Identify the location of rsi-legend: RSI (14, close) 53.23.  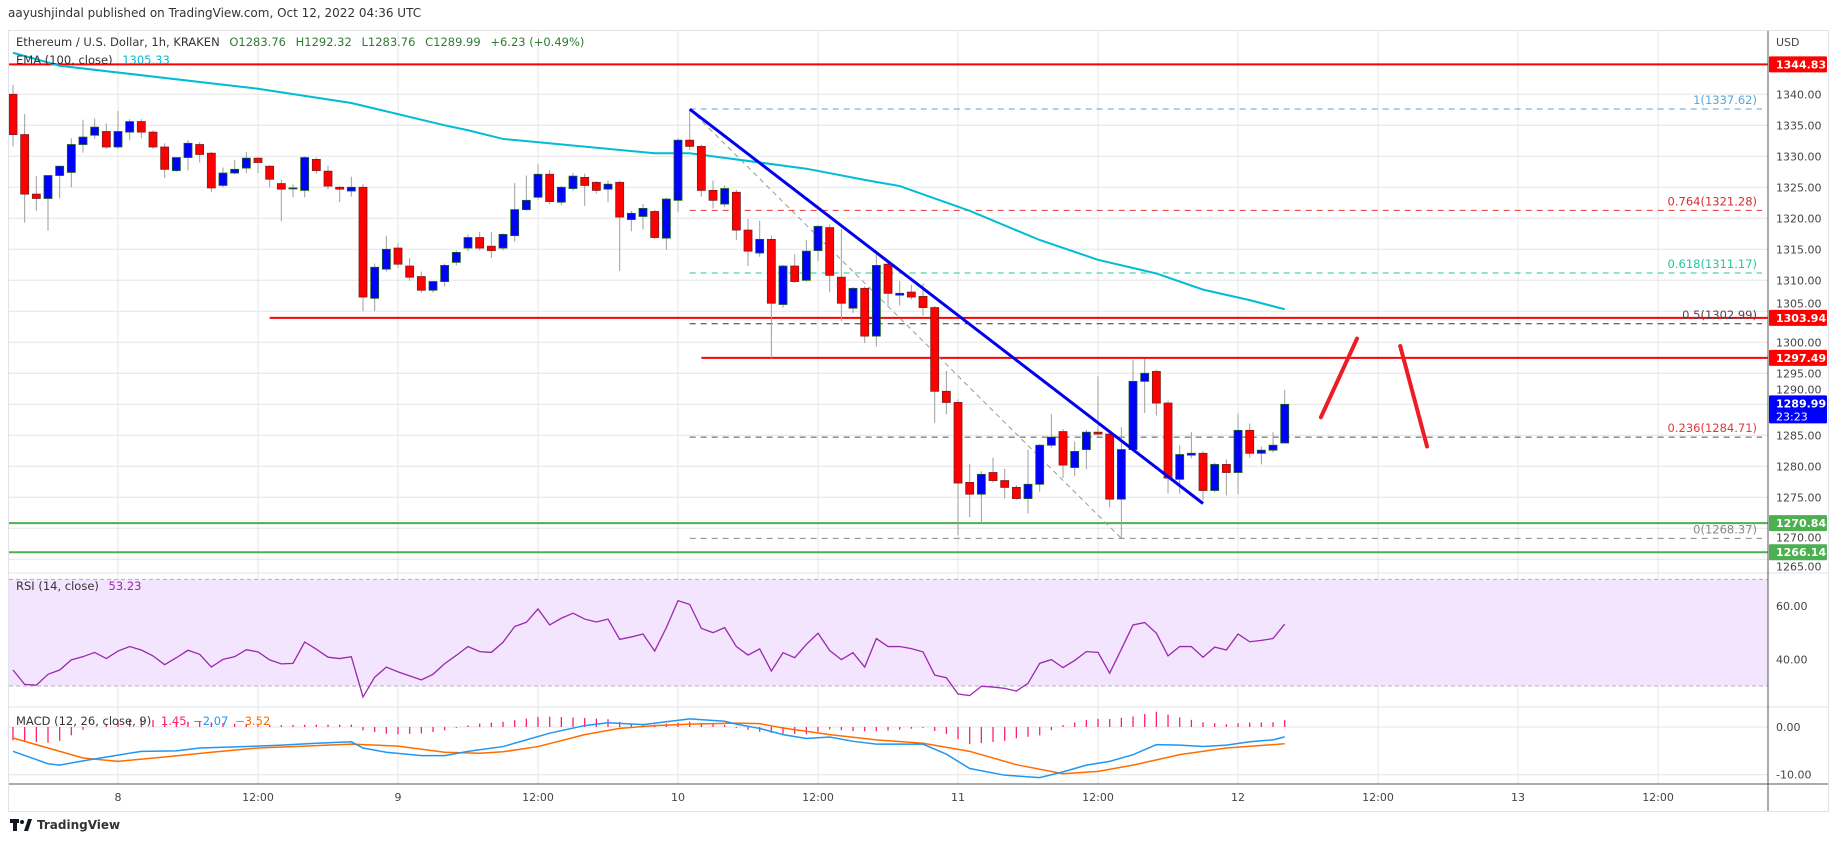
(81, 586).